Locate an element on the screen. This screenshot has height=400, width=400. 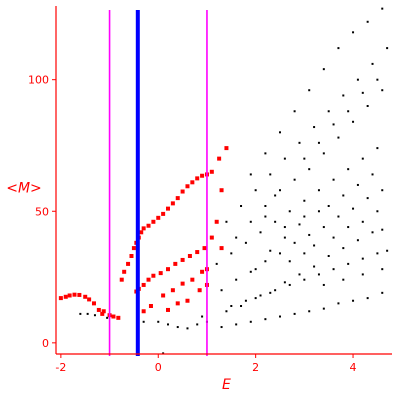
x-axis-label: E is located at coordinates (226, 385).